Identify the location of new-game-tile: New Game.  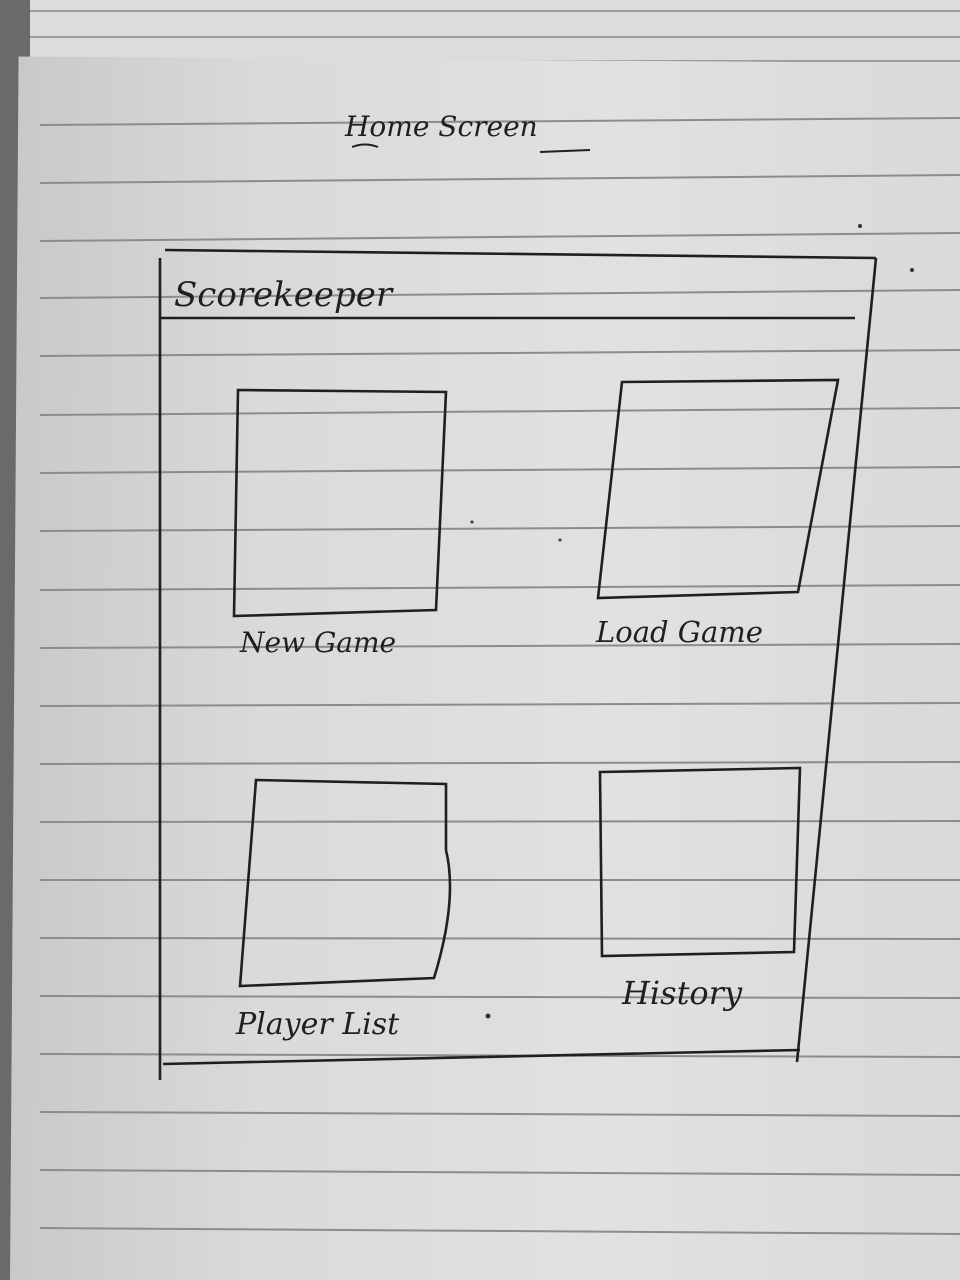
(340, 523).